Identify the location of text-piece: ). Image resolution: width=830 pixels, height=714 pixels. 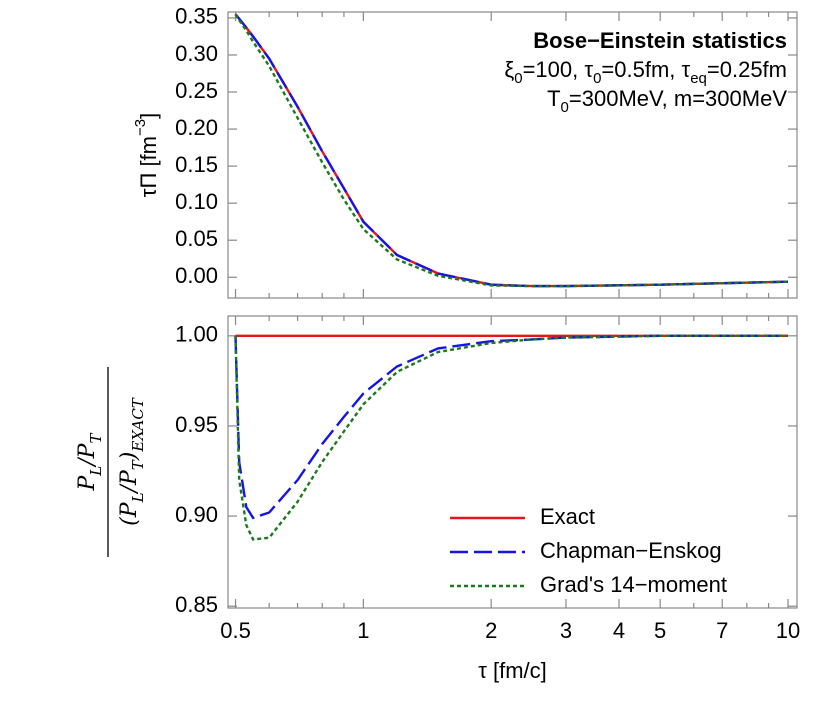
(129, 457).